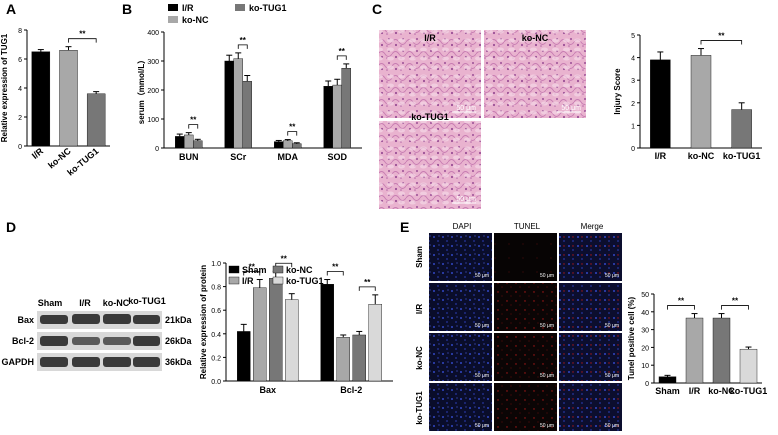  What do you see at coordinates (17, 362) in the screenshot?
I see `wb-row-gapdh: GAPDH` at bounding box center [17, 362].